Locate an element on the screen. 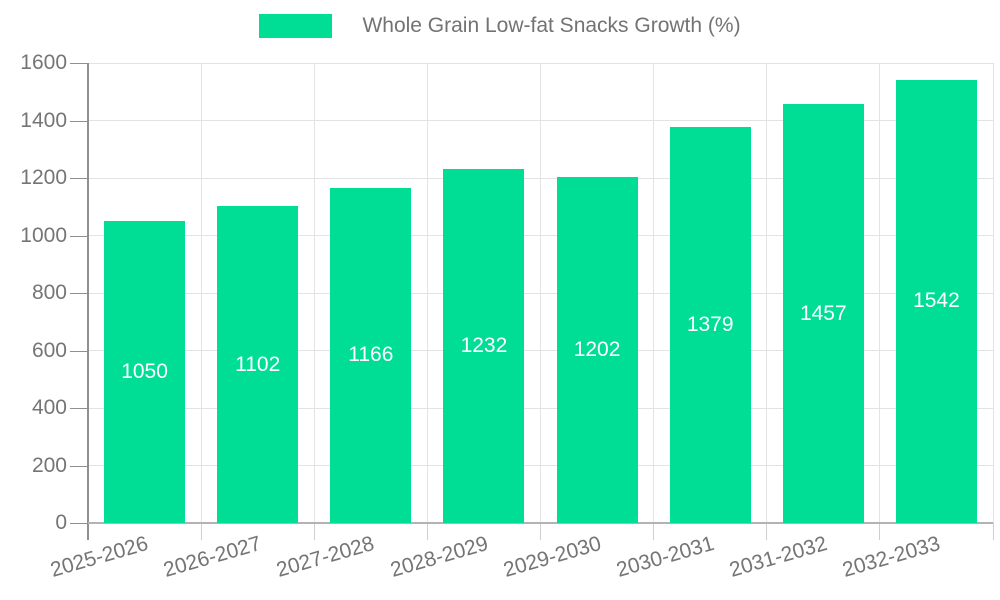 Image resolution: width=1000 pixels, height=600 pixels. bar-2025-2026 is located at coordinates (145, 372).